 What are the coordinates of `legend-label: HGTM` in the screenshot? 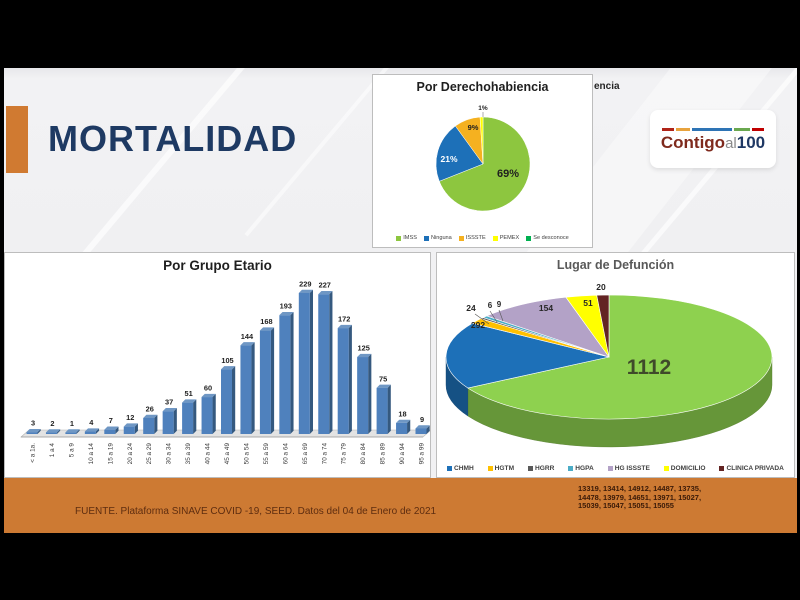 It's located at (504, 468).